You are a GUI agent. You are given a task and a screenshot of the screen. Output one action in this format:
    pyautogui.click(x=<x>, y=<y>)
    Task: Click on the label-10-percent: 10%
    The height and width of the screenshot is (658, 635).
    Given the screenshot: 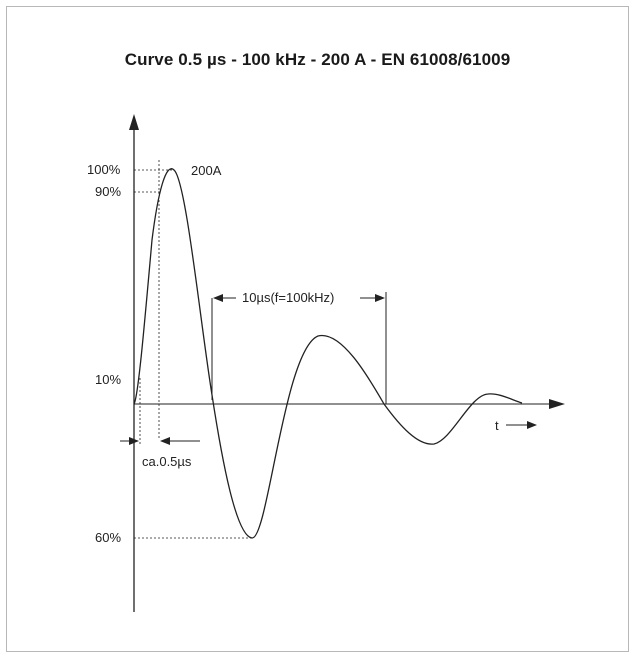 What is the action you would take?
    pyautogui.click(x=108, y=379)
    